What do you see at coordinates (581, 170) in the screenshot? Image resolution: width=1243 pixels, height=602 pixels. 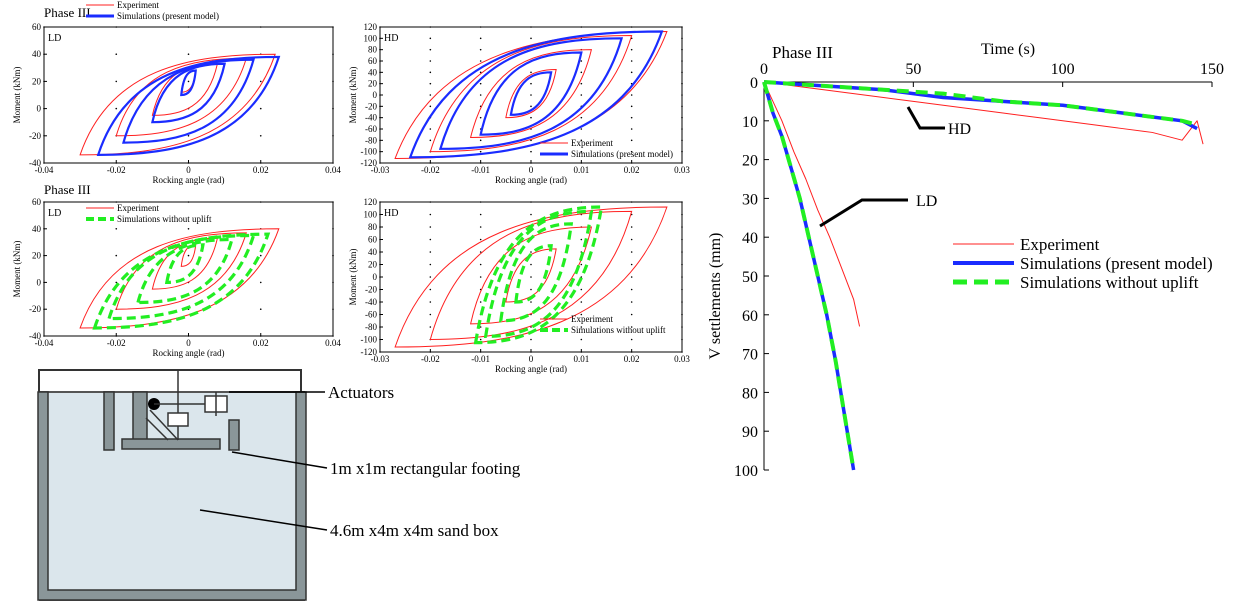 I see `x-tick-label: 0.01` at bounding box center [581, 170].